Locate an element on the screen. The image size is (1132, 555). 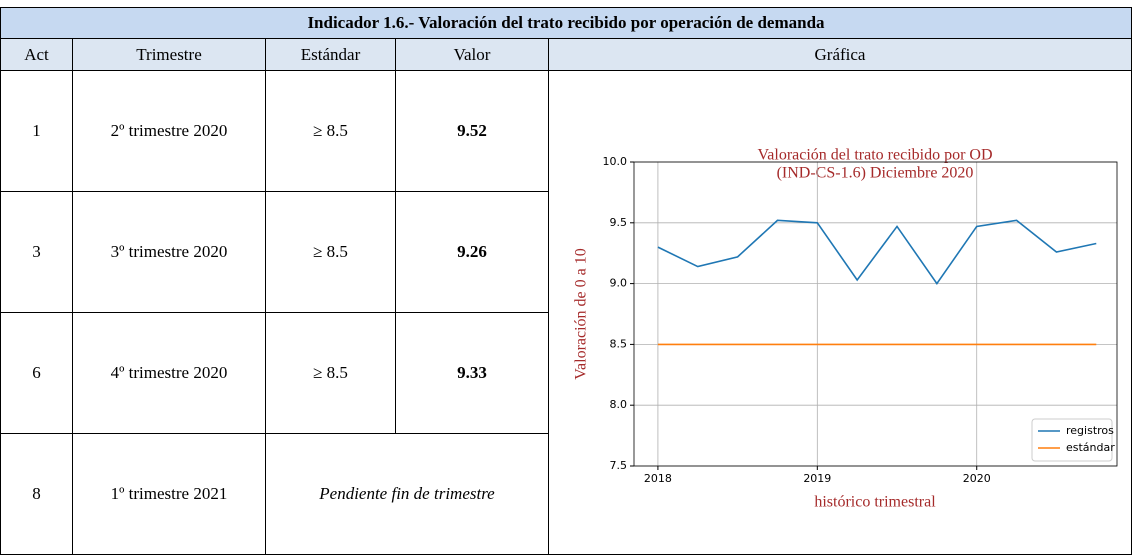
cell: 2º trimestre 2020 is located at coordinates (169, 131).